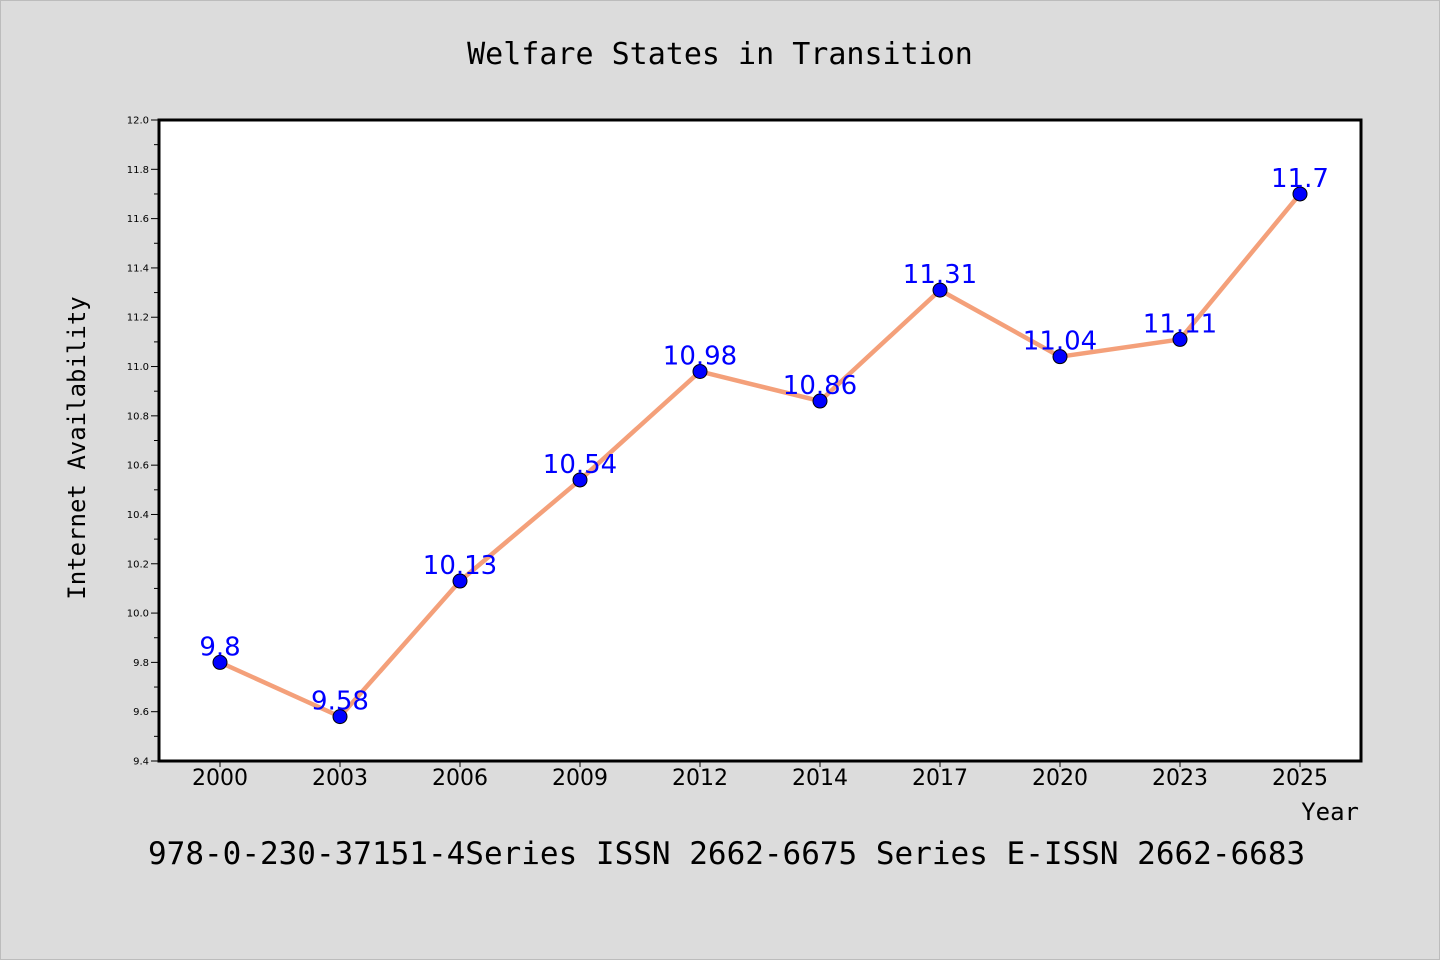 This screenshot has width=1440, height=960. I want to click on x-tick-label: 2009, so click(580, 778).